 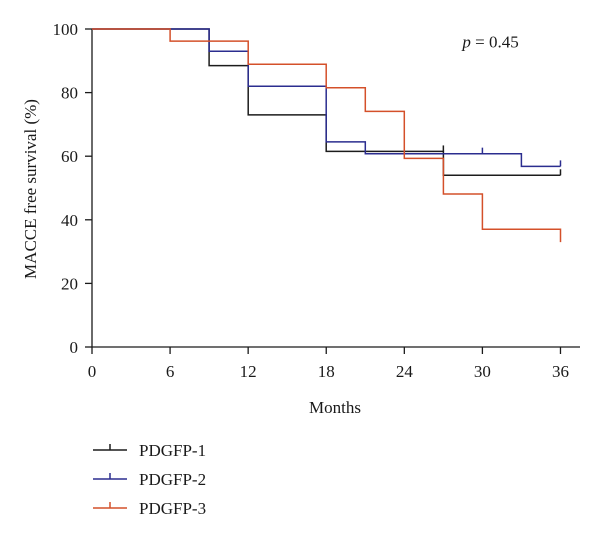 What do you see at coordinates (74, 347) in the screenshot?
I see `y-tick-label: 0` at bounding box center [74, 347].